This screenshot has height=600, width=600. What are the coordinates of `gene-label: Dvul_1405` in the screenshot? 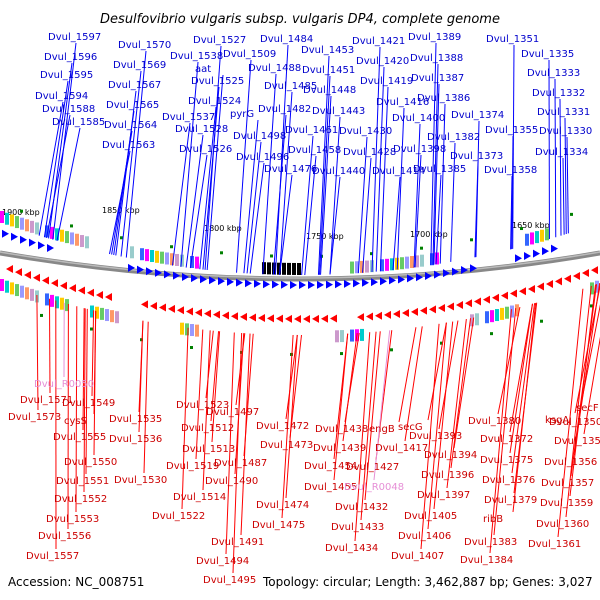 It's located at (430, 516).